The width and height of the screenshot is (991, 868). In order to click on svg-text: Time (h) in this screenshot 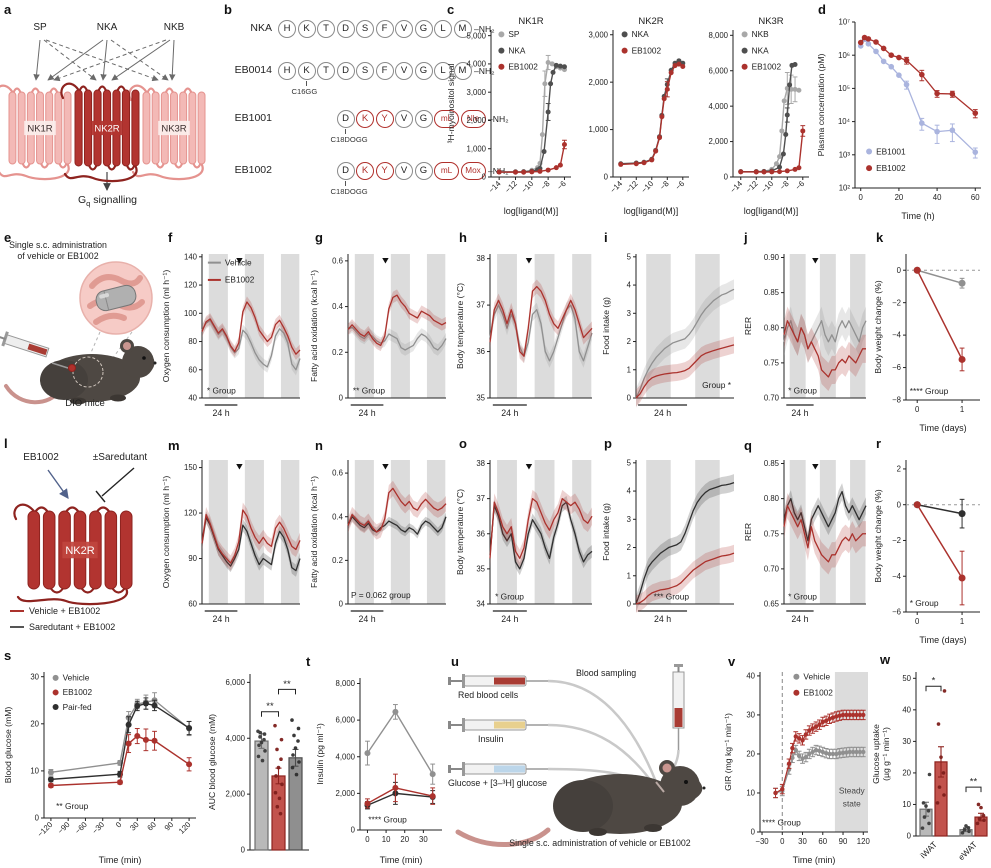, I will do `click(917, 216)`.